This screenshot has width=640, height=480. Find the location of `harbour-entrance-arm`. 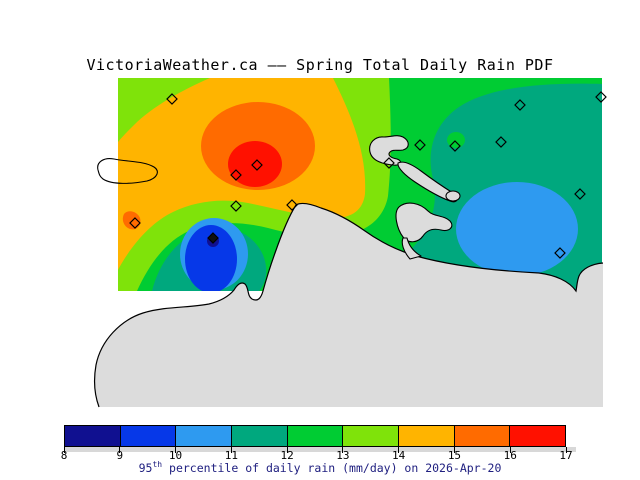

harbour-entrance-arm is located at coordinates (411, 248).